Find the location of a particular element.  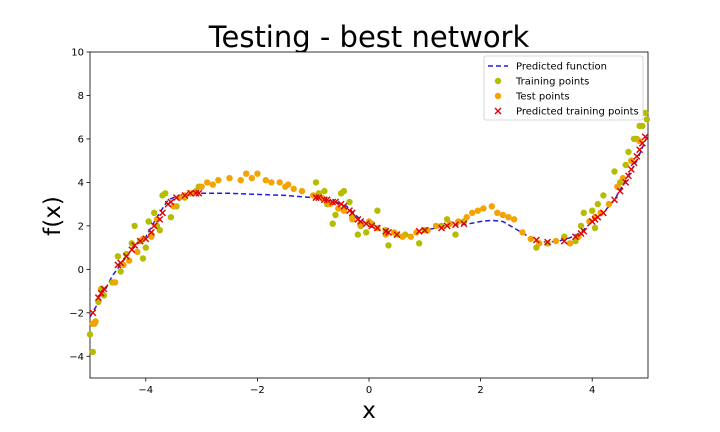

legend-box is located at coordinates (563, 88).